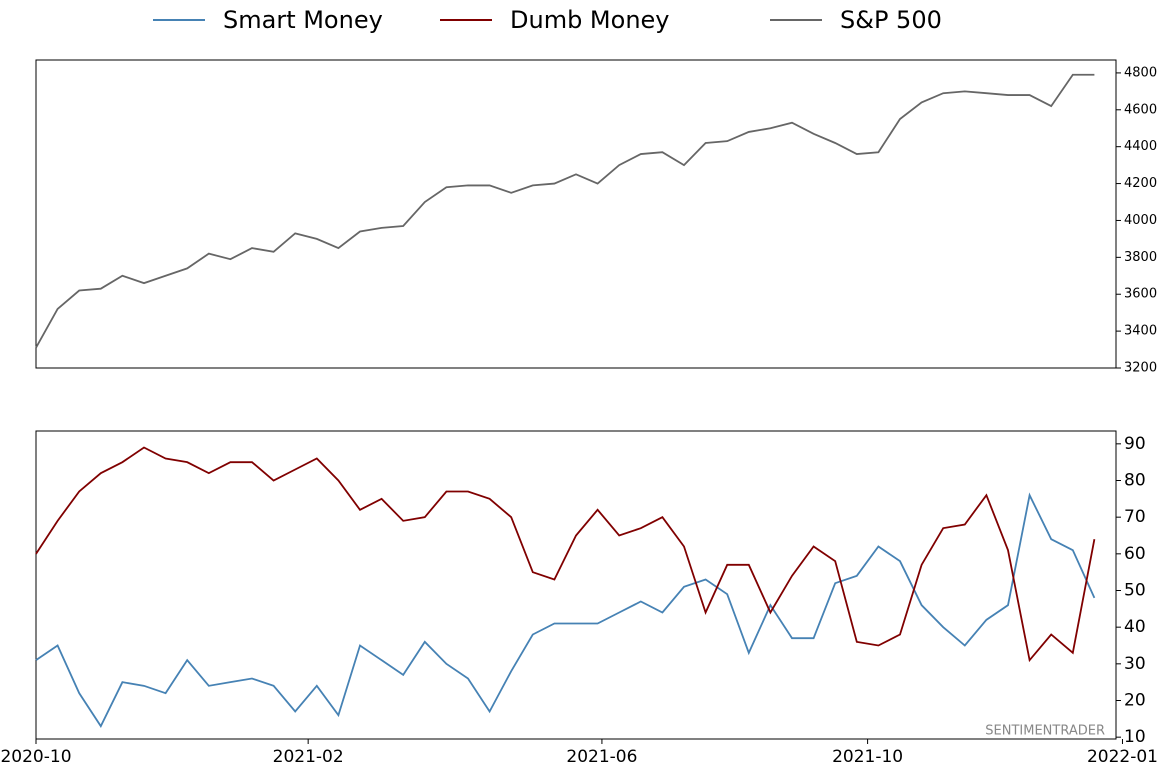  Describe the element at coordinates (1135, 737) in the screenshot. I see `y-tick-label: 10` at that location.